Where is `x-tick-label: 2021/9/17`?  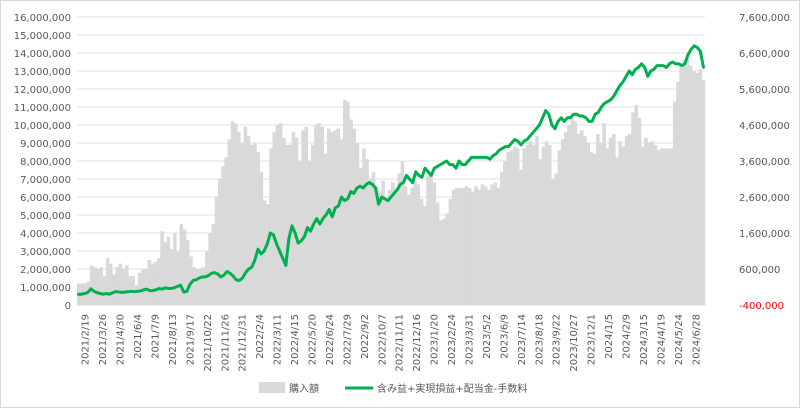
x-tick-label: 2021/9/17 is located at coordinates (190, 339).